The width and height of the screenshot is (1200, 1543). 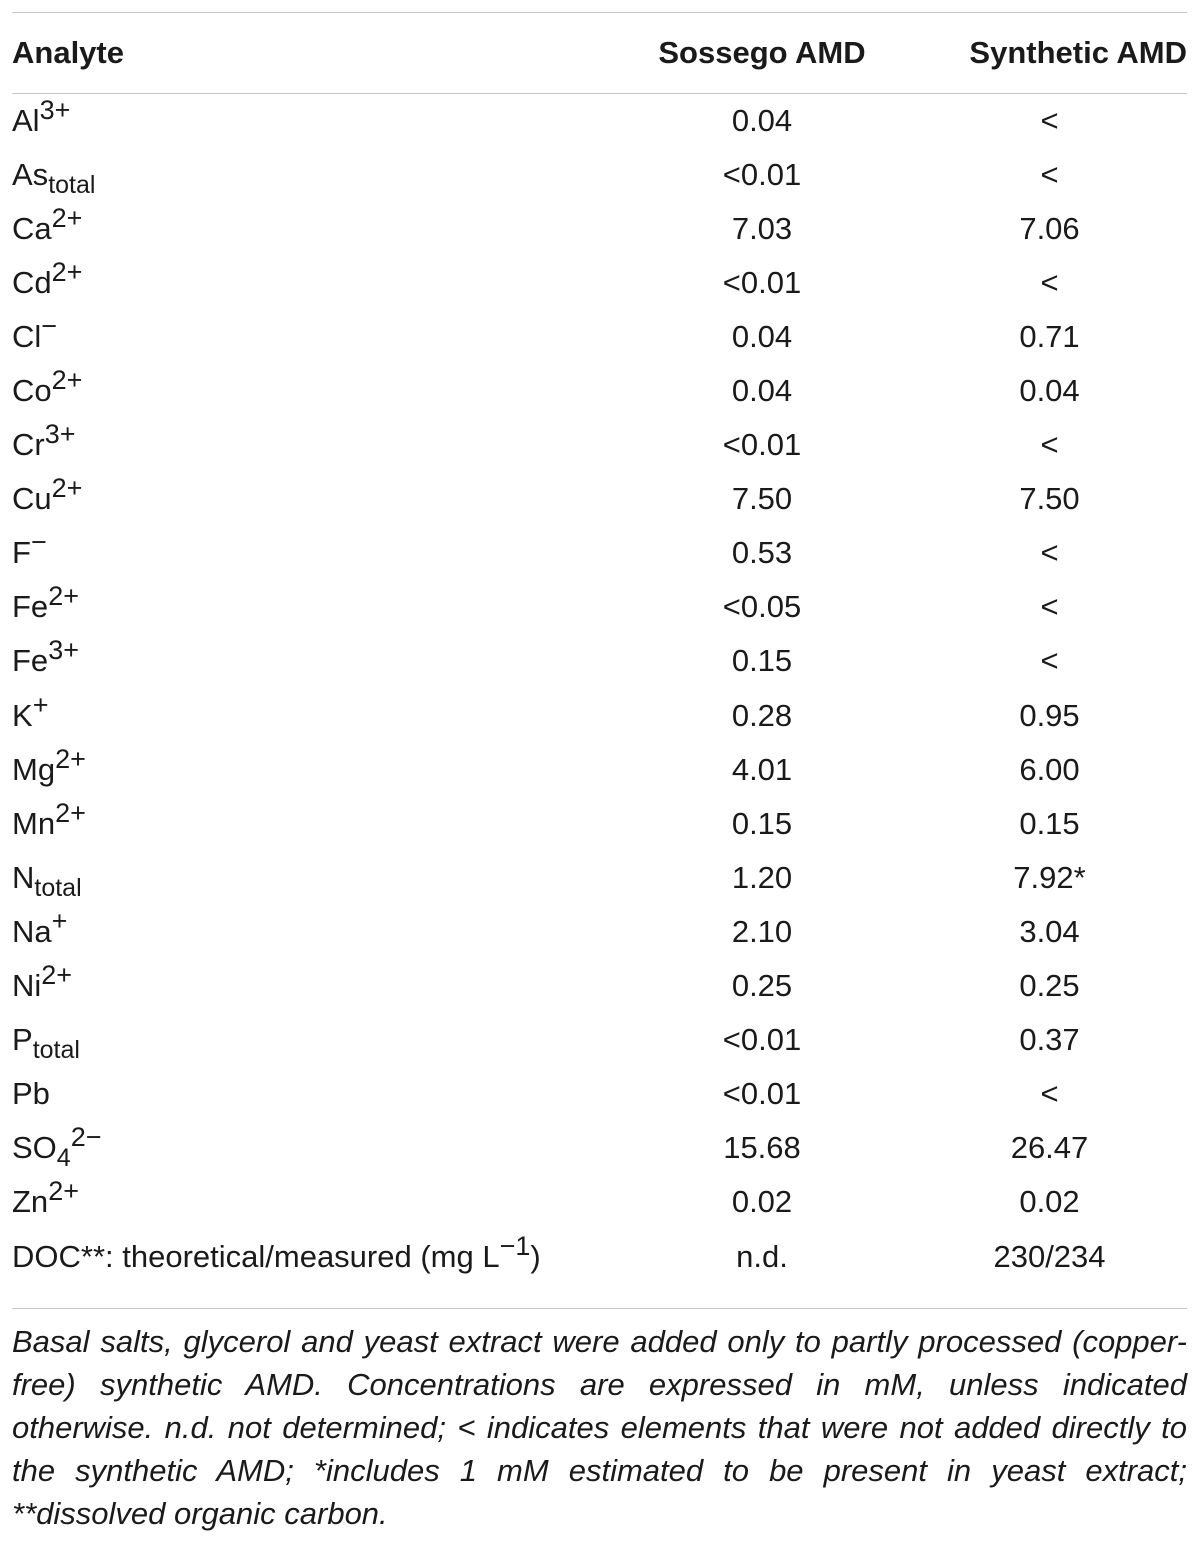 I want to click on analyte-cell: Cd2+, so click(x=312, y=282).